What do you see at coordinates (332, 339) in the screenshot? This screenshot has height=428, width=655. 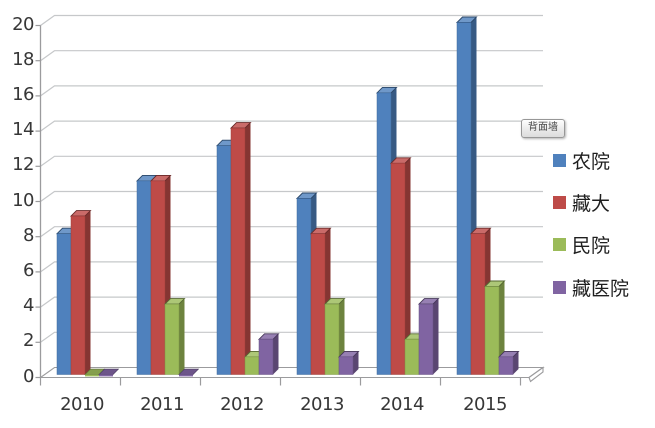 I see `bar-2013-s3: 民院 2013: 4` at bounding box center [332, 339].